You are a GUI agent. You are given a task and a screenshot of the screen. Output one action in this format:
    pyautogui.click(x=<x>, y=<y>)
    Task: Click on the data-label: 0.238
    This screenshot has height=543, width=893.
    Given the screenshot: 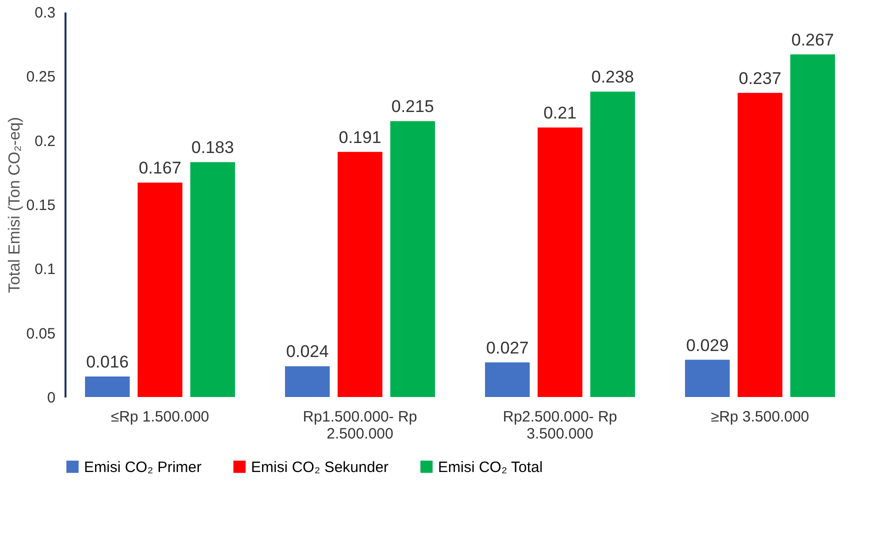 What is the action you would take?
    pyautogui.click(x=612, y=77)
    